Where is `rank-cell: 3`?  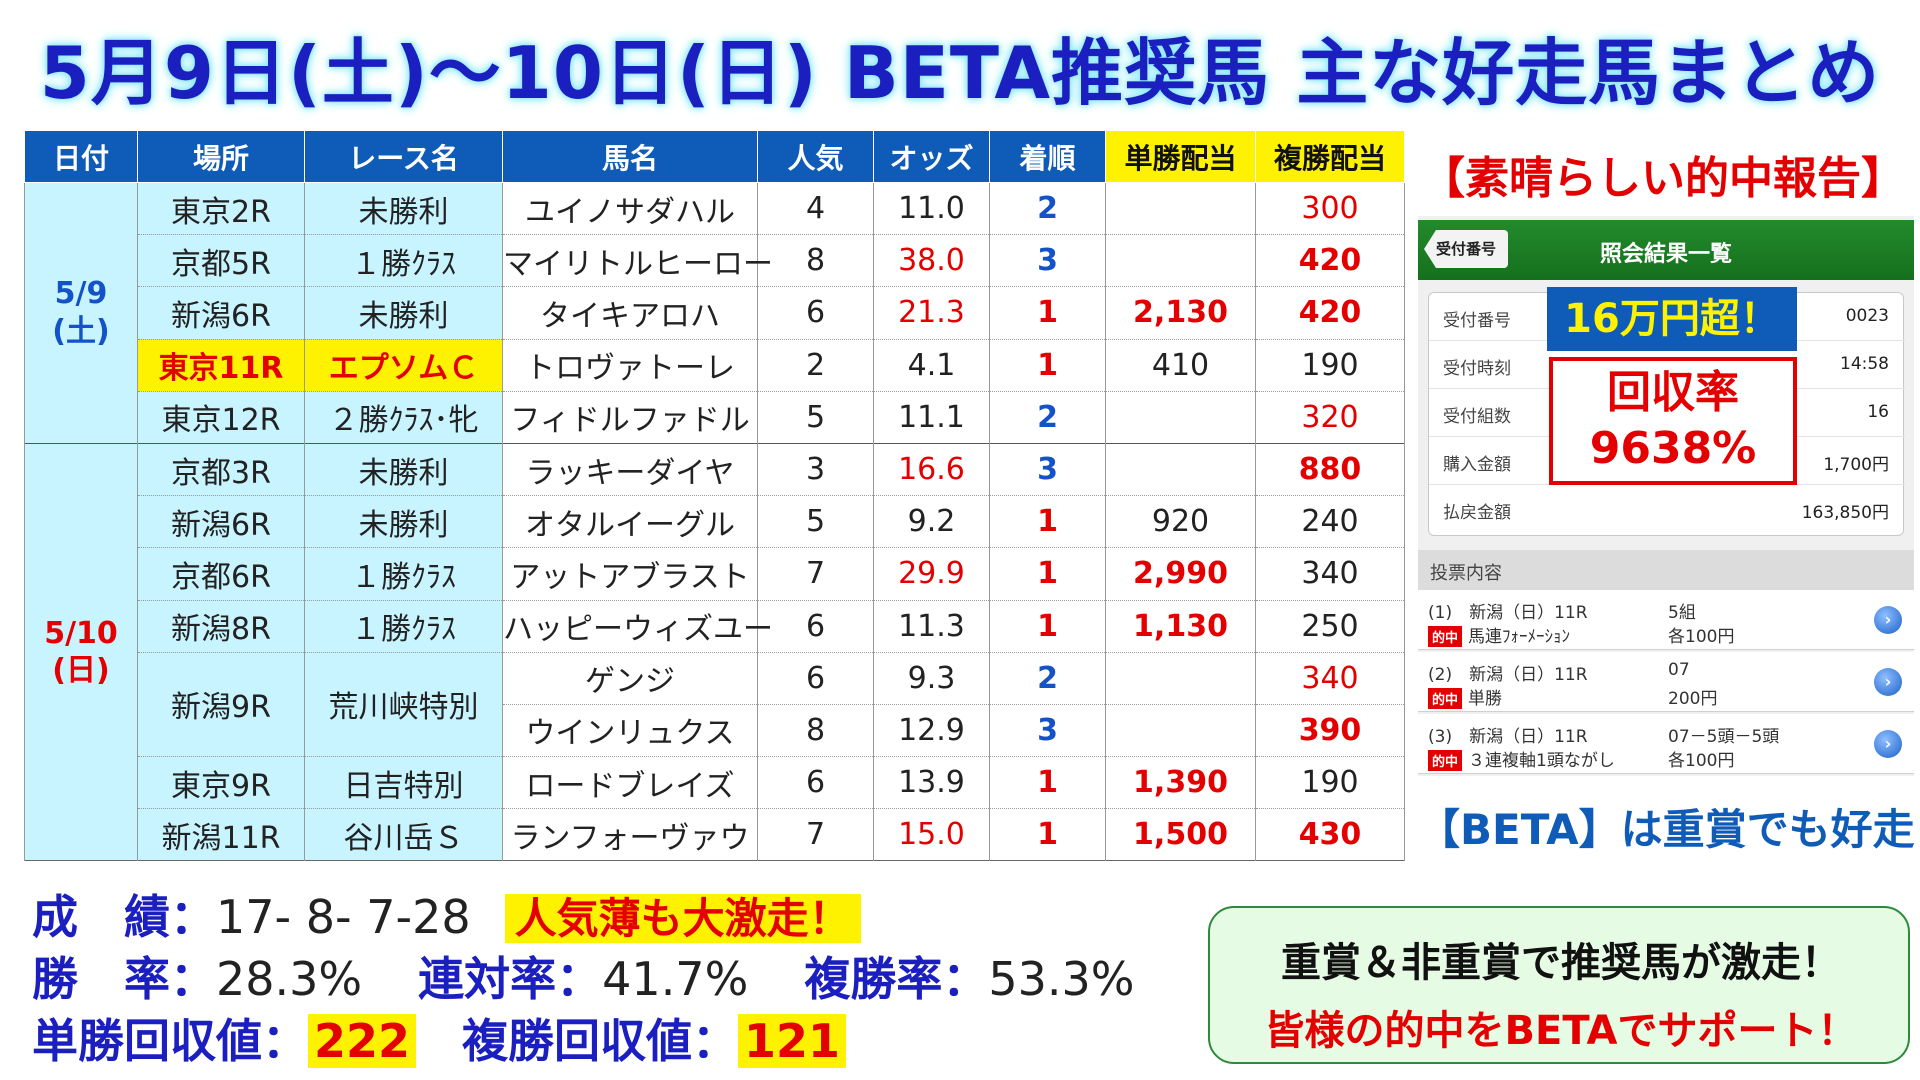
rank-cell: 3 is located at coordinates (1047, 469).